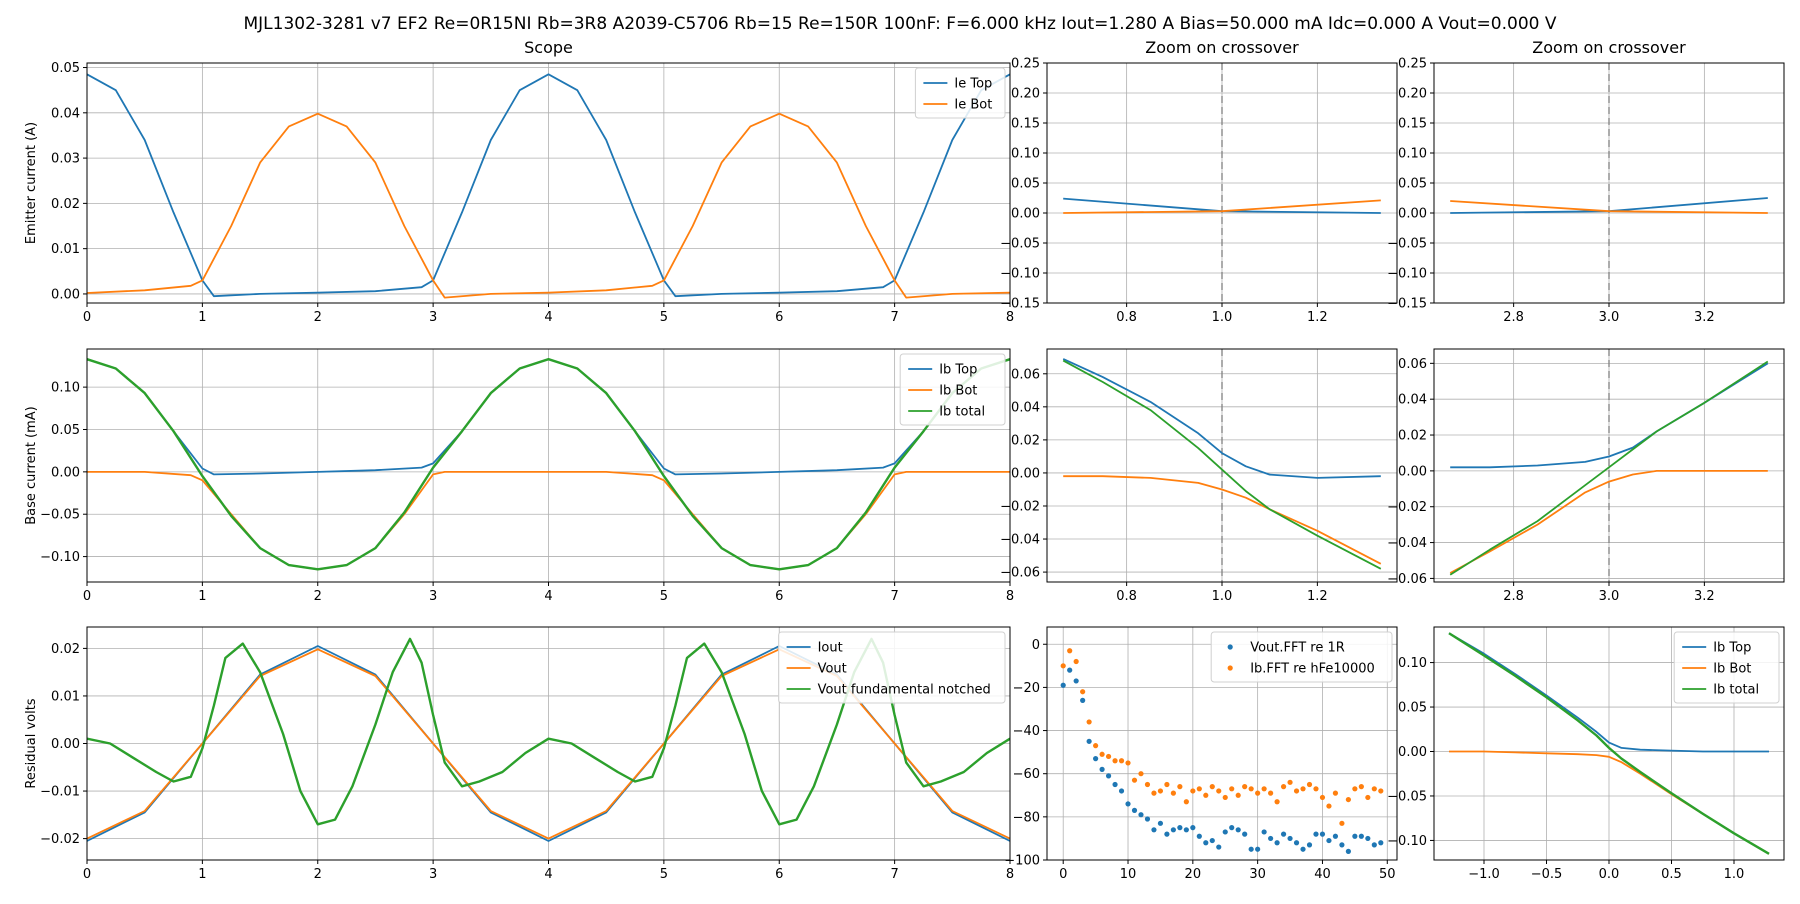 This screenshot has width=1800, height=904. Describe the element at coordinates (973, 84) in the screenshot. I see `legend-label: Ie Top` at that location.